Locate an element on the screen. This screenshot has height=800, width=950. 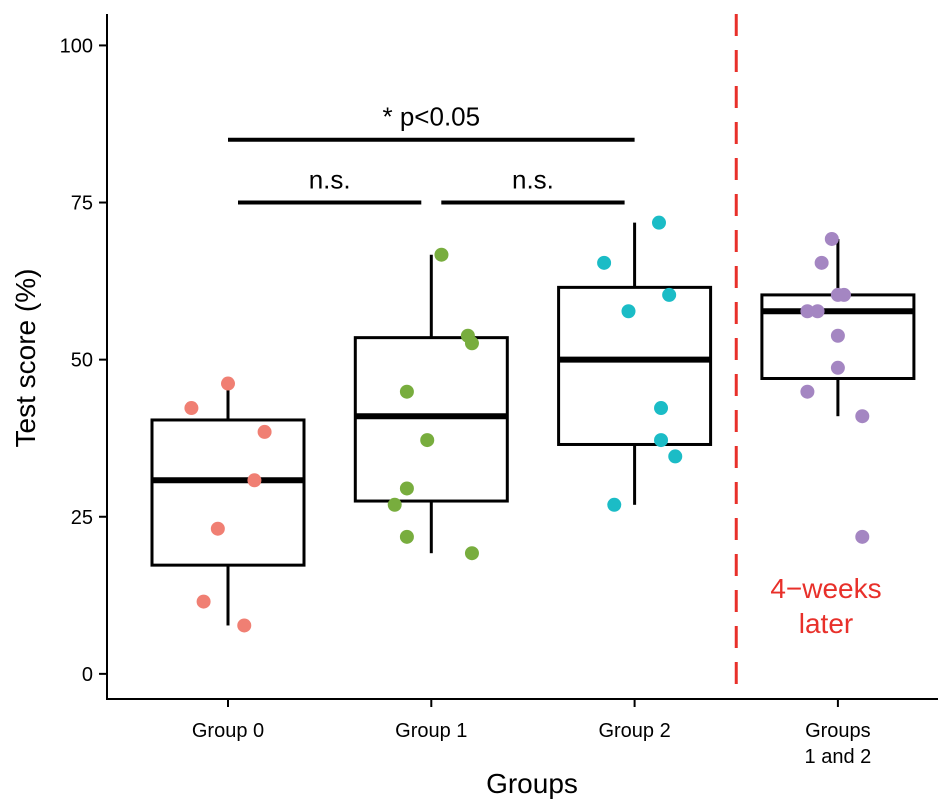
y-tick-label: 25 is located at coordinates (82, 518).